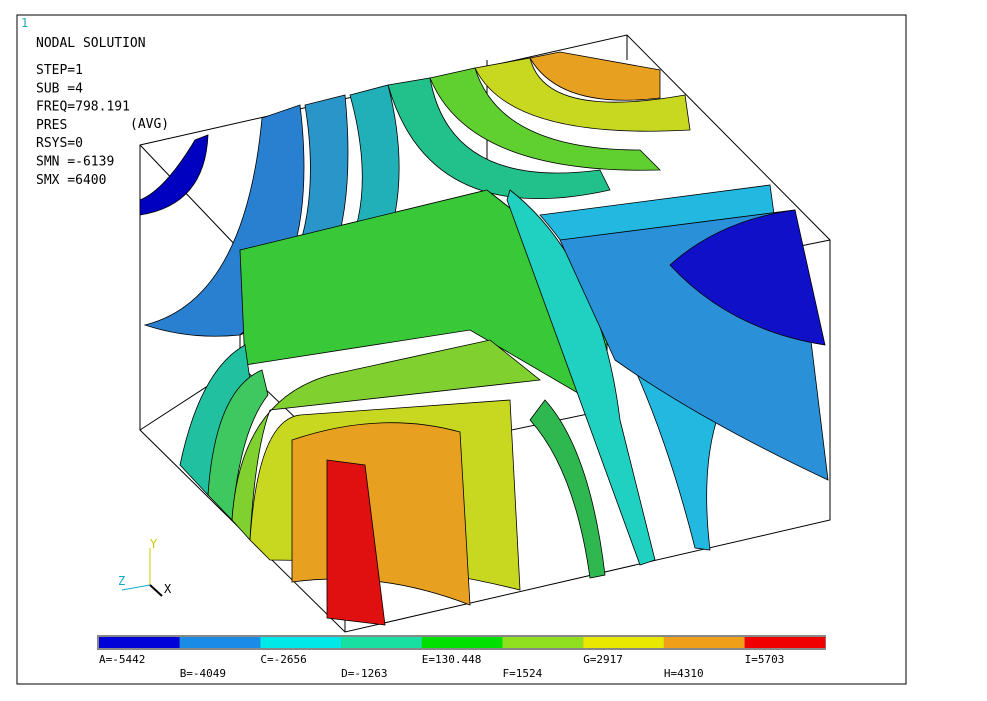 This screenshot has height=701, width=987. Describe the element at coordinates (59, 143) in the screenshot. I see `info-line: RSYS=0` at that location.